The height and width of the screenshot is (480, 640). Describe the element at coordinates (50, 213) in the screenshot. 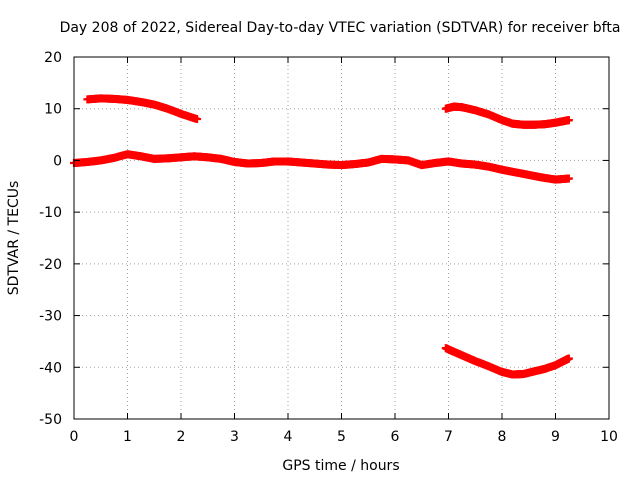

I see `y-tick-label: -10` at that location.